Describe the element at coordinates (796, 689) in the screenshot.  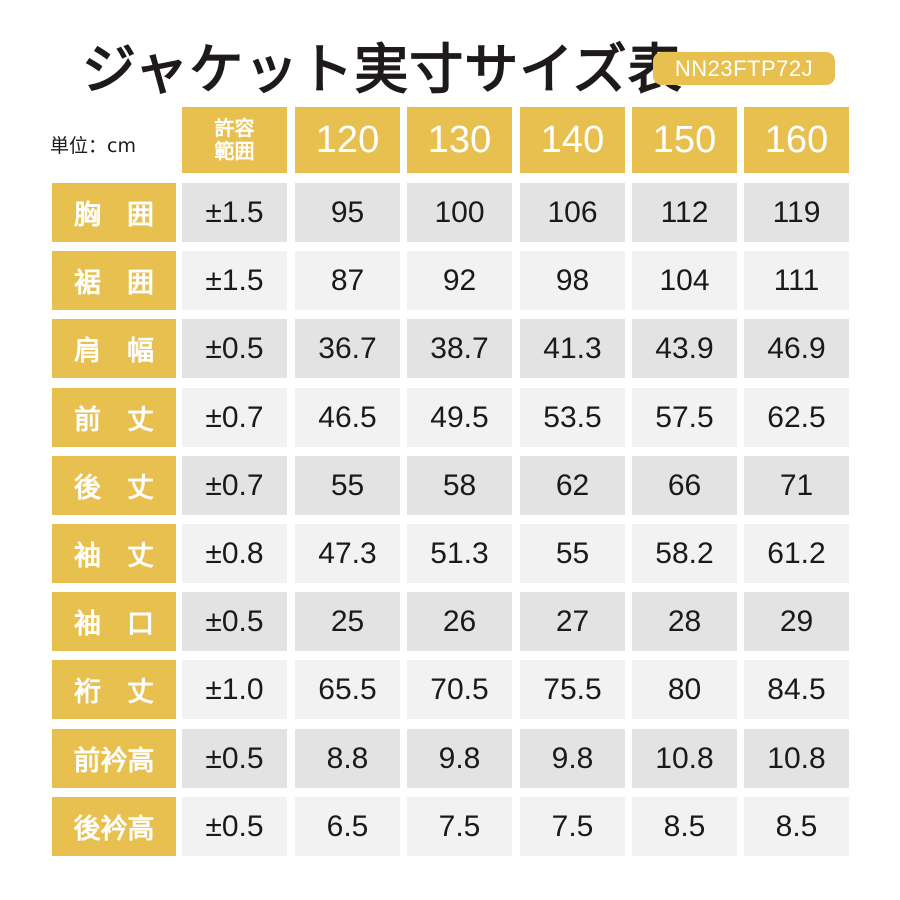
I see `value-cell: 84.5` at that location.